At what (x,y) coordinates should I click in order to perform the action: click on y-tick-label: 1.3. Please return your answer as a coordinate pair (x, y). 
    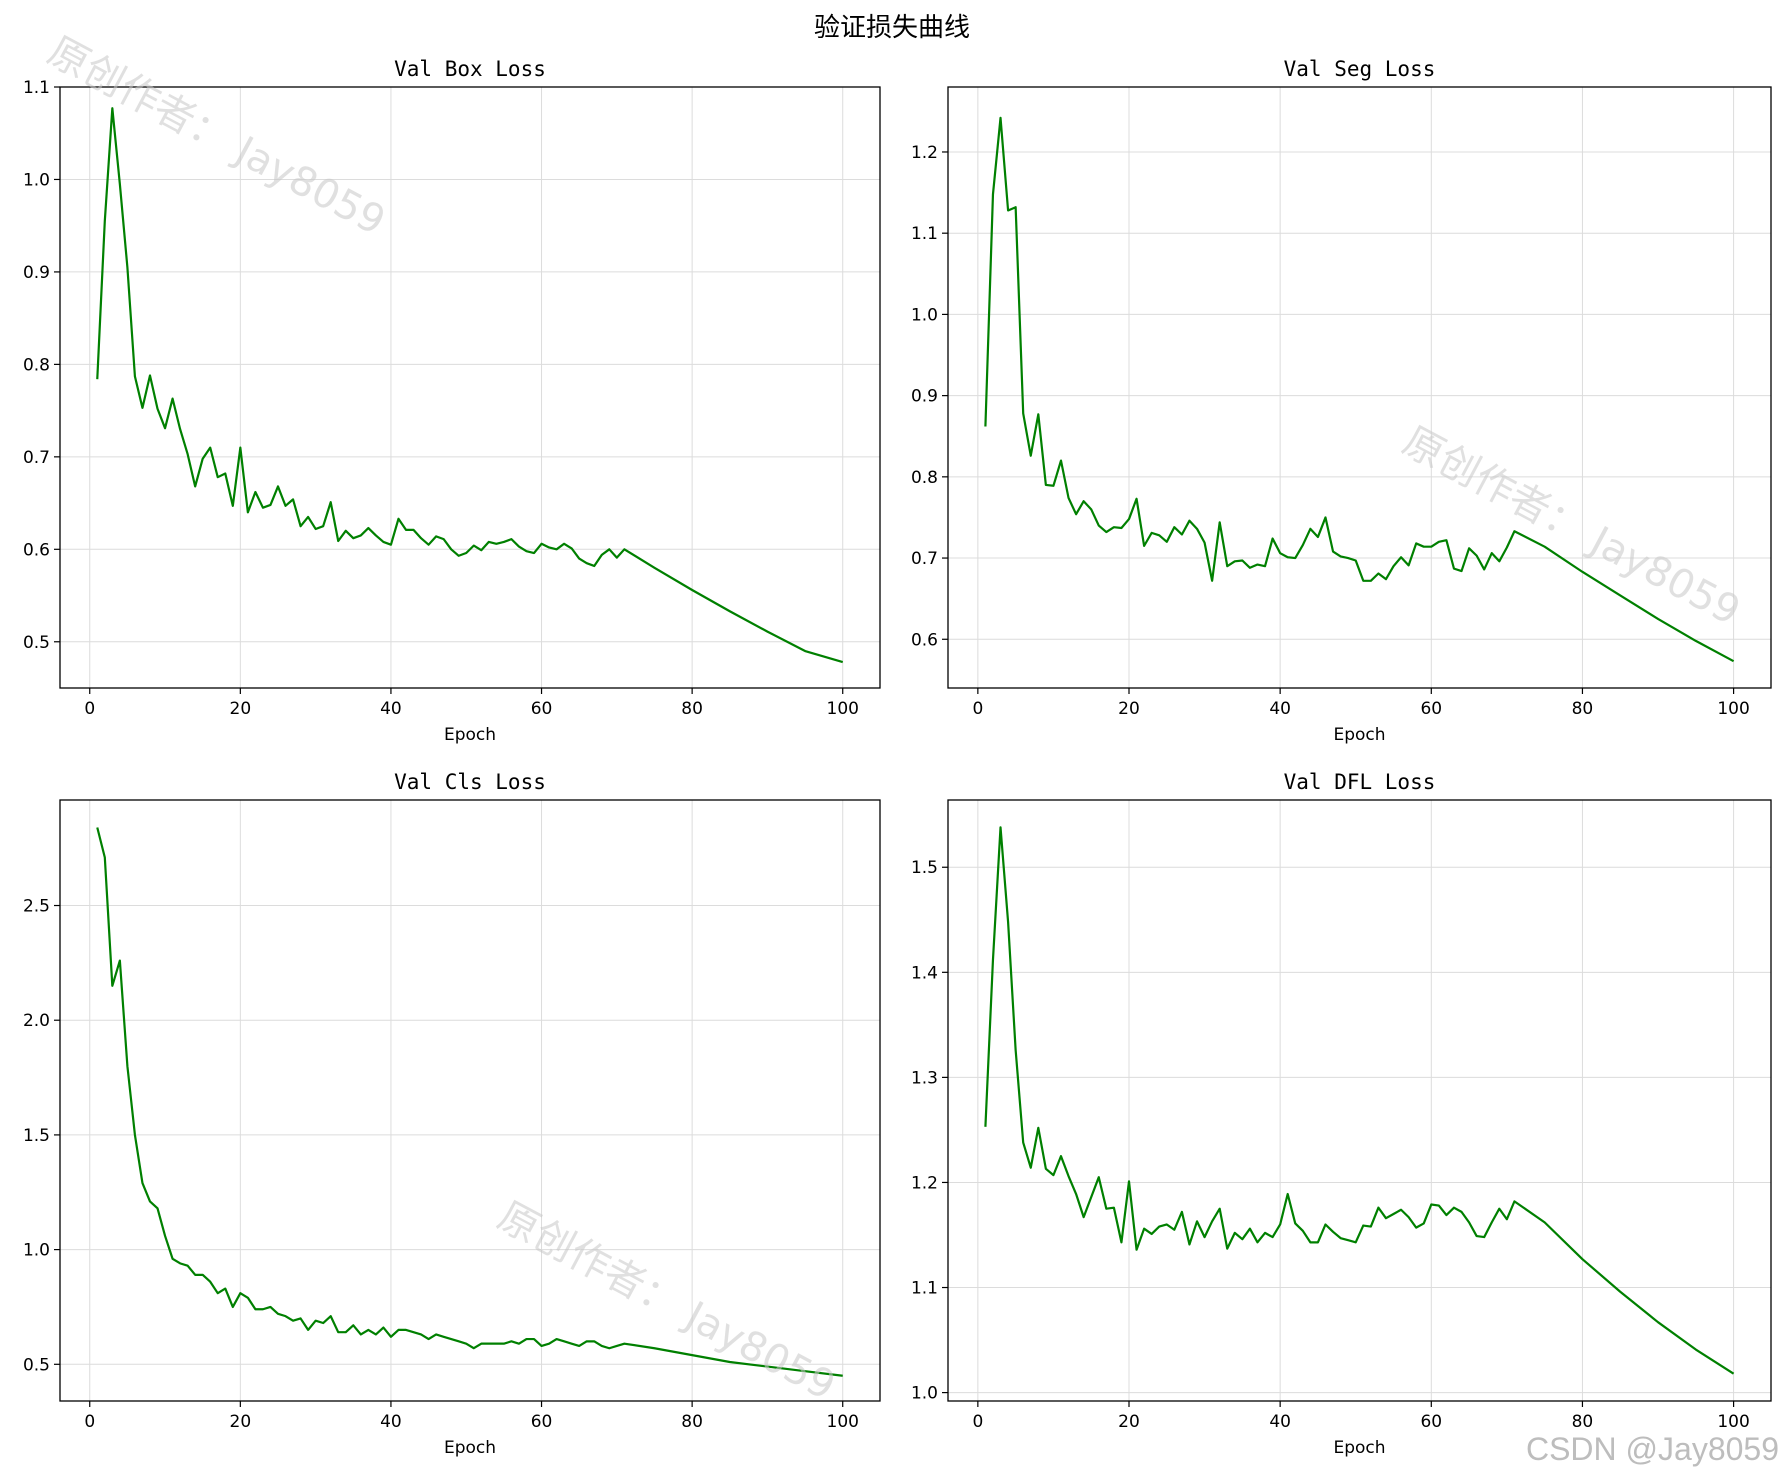
    Looking at the image, I should click on (924, 1078).